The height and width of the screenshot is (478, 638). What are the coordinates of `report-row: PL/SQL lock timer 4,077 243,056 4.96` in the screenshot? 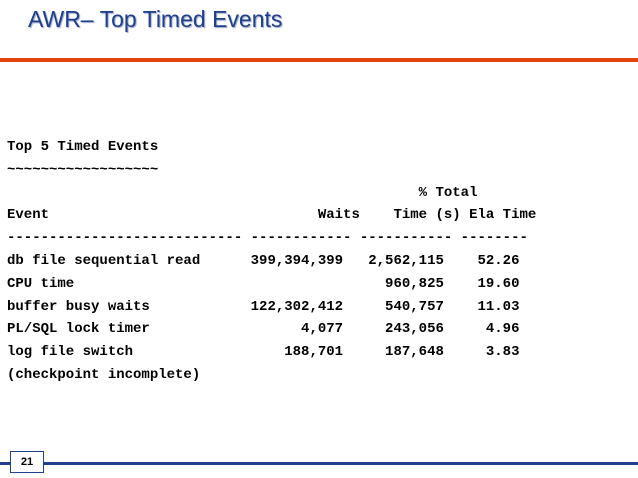 It's located at (263, 329).